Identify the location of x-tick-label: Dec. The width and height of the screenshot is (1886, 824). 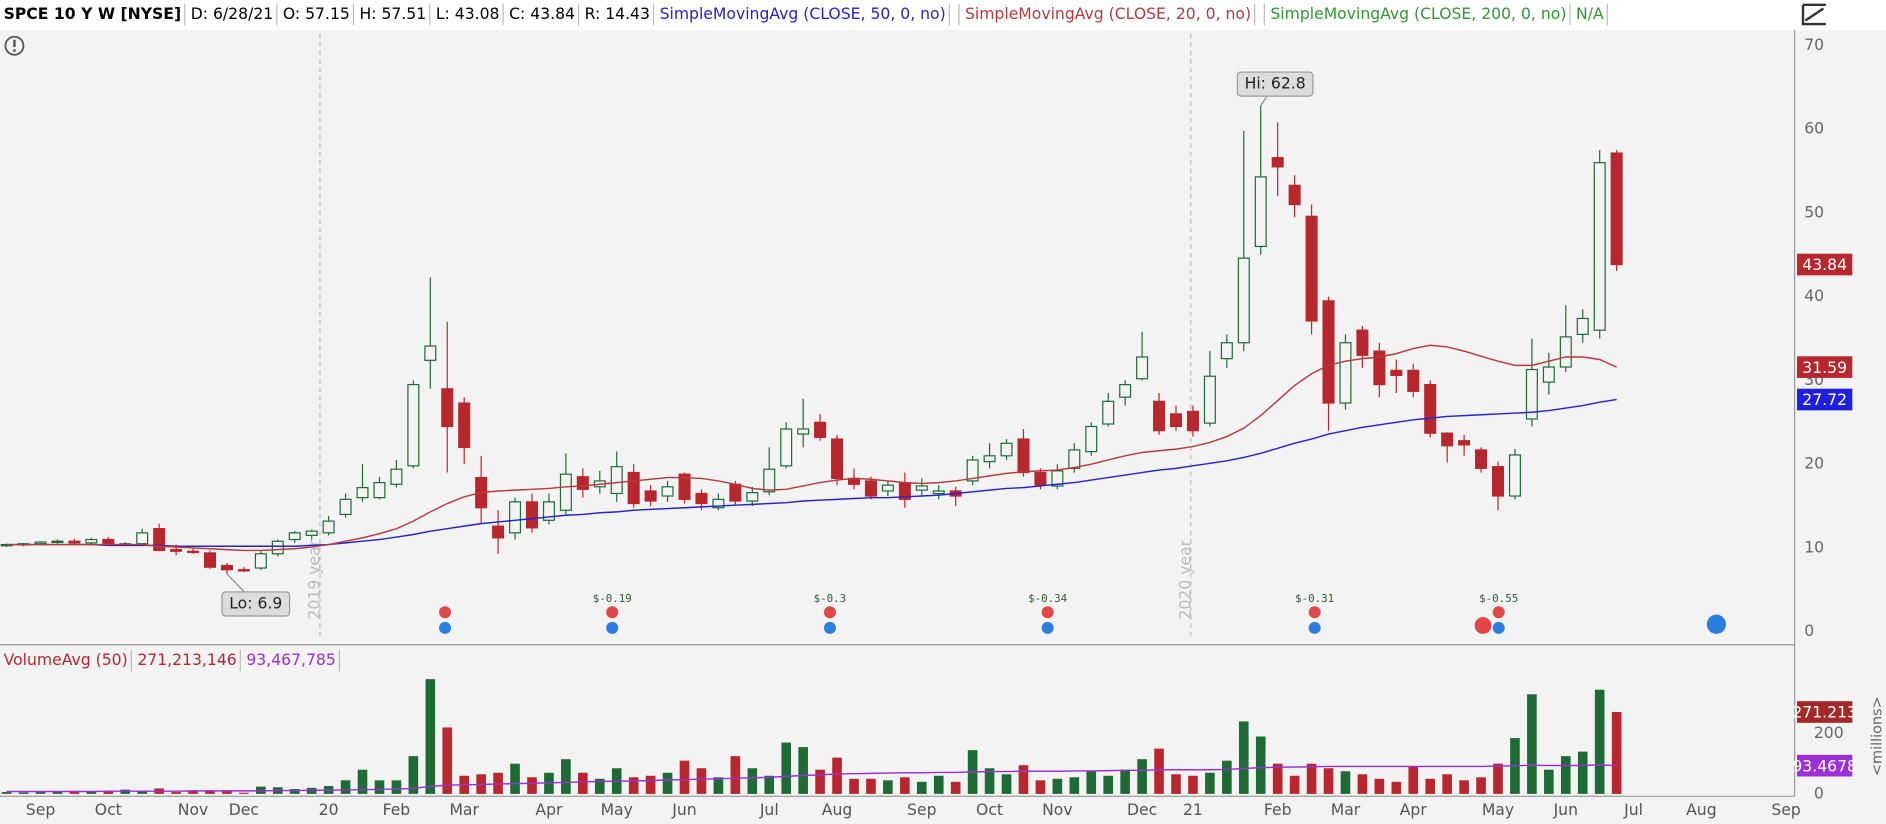
(244, 809).